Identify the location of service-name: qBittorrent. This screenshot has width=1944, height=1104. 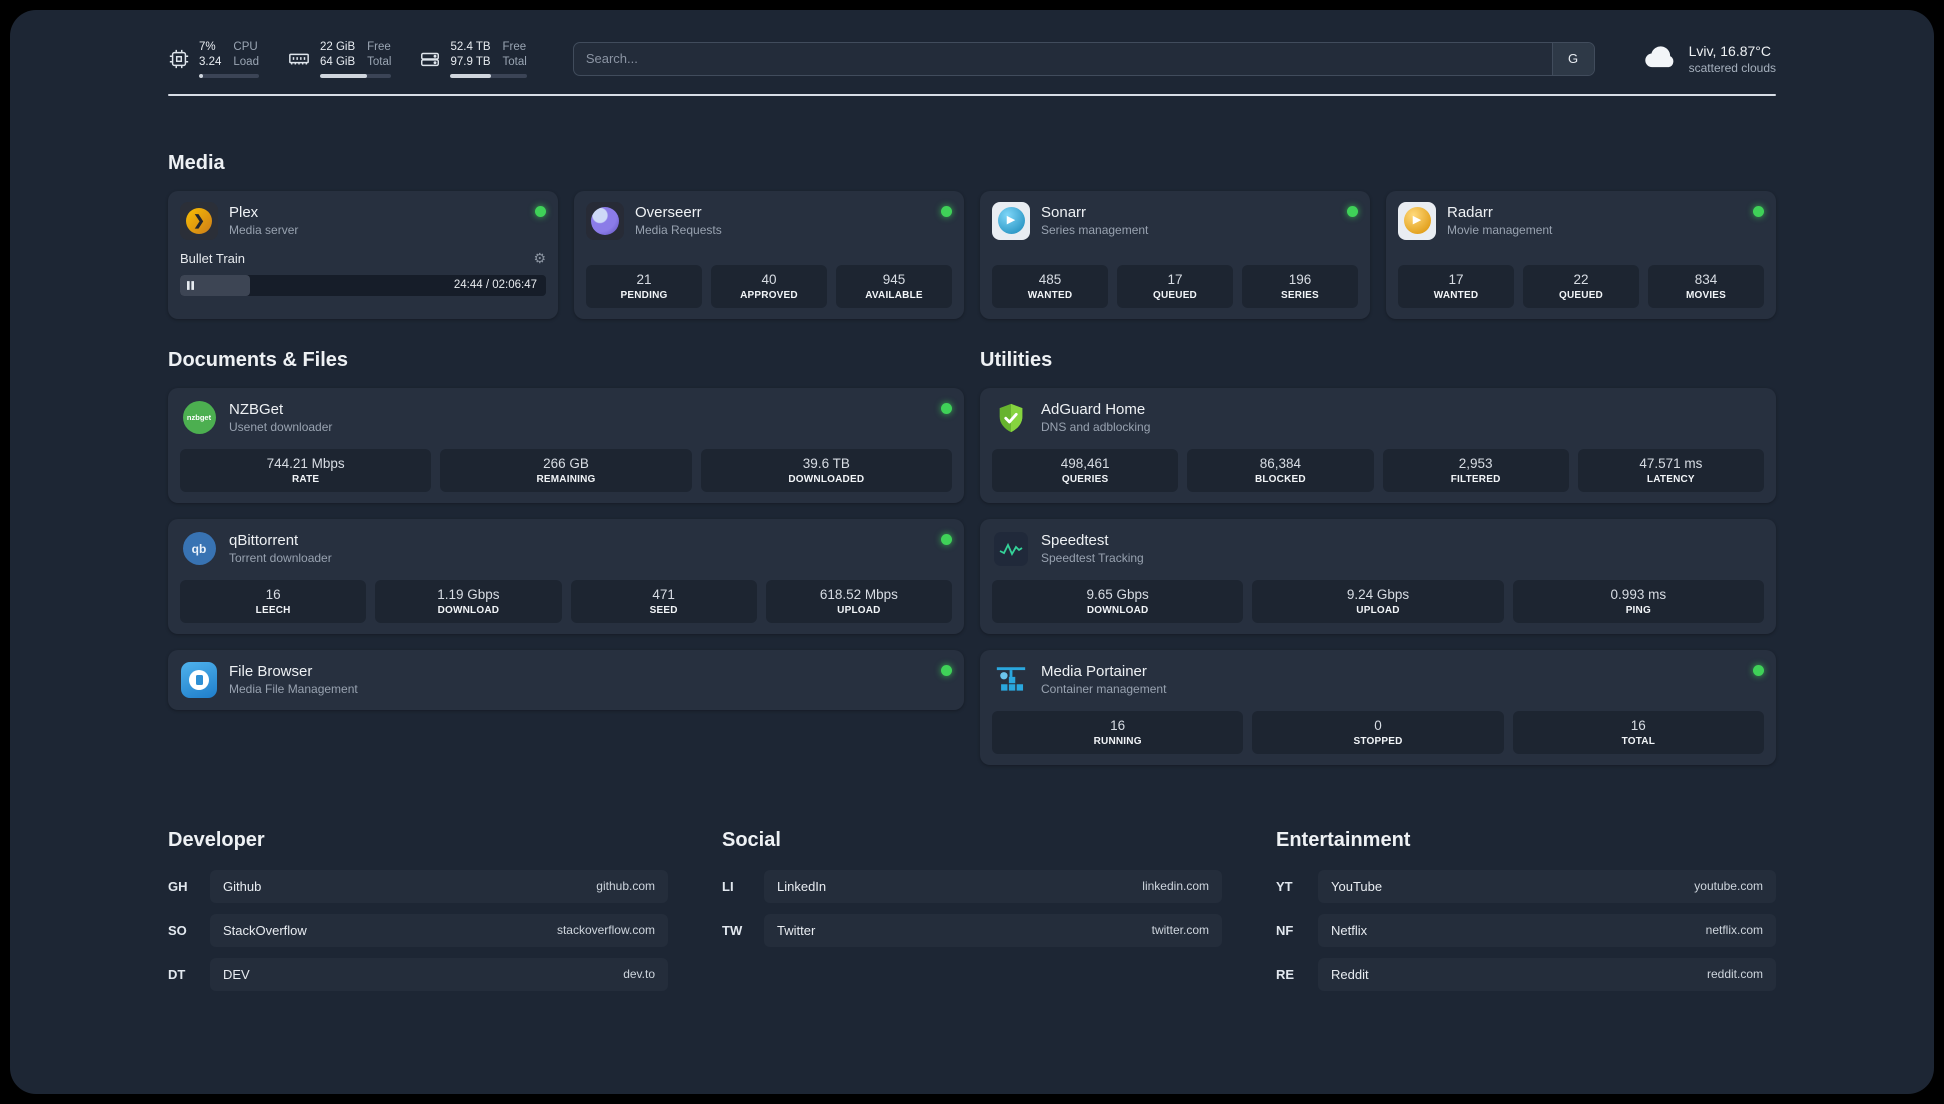
(264, 541).